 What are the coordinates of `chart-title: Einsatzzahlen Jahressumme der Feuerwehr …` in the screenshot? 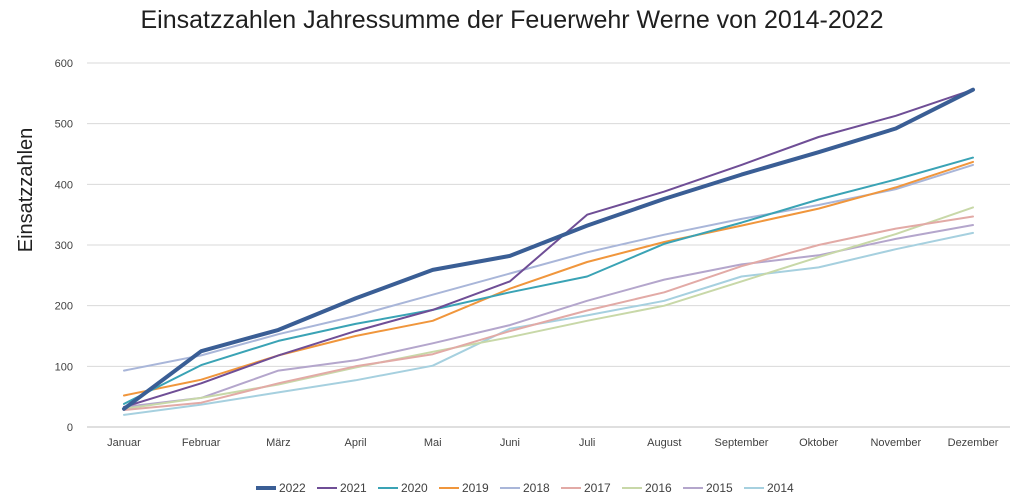 It's located at (512, 20).